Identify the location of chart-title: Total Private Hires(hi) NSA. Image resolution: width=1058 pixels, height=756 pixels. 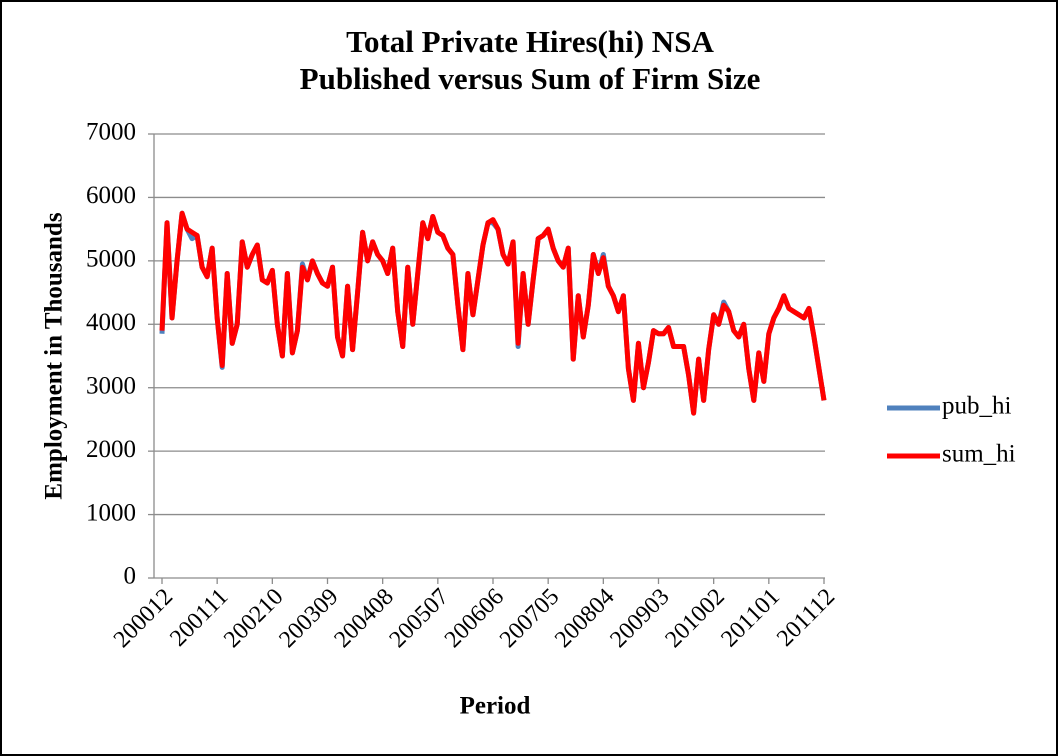
(530, 41).